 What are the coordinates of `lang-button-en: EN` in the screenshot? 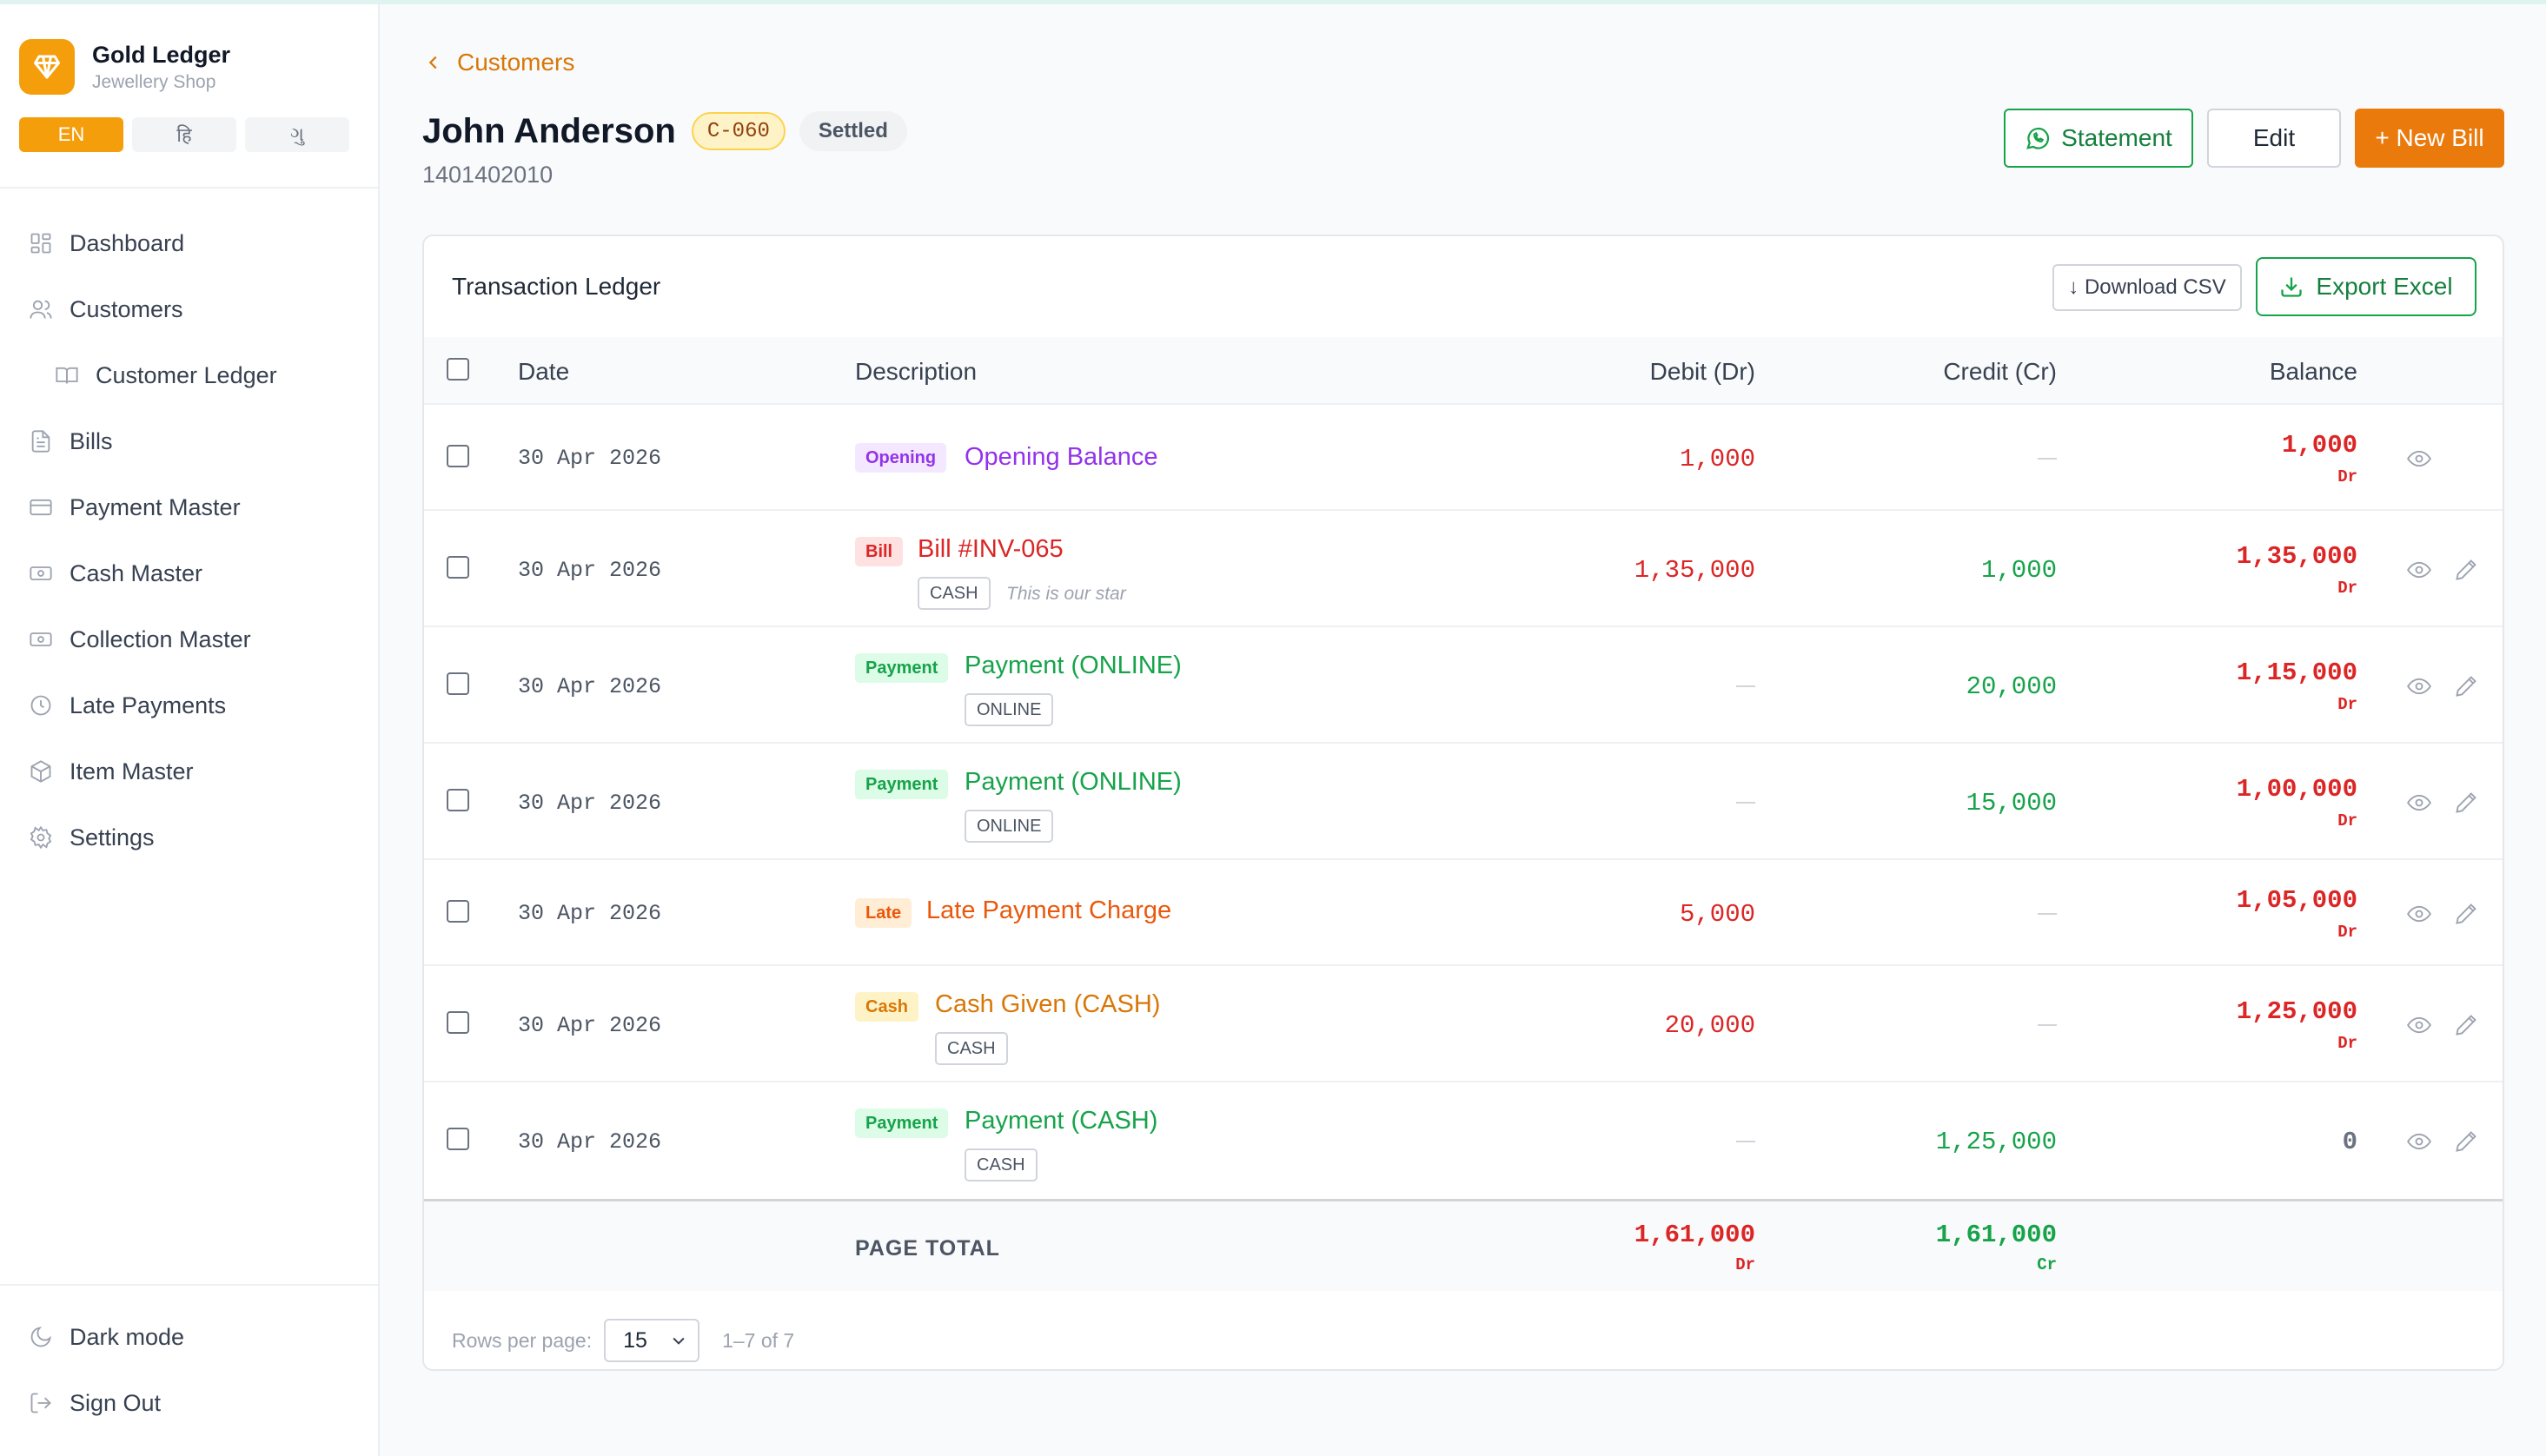 It's located at (71, 134).